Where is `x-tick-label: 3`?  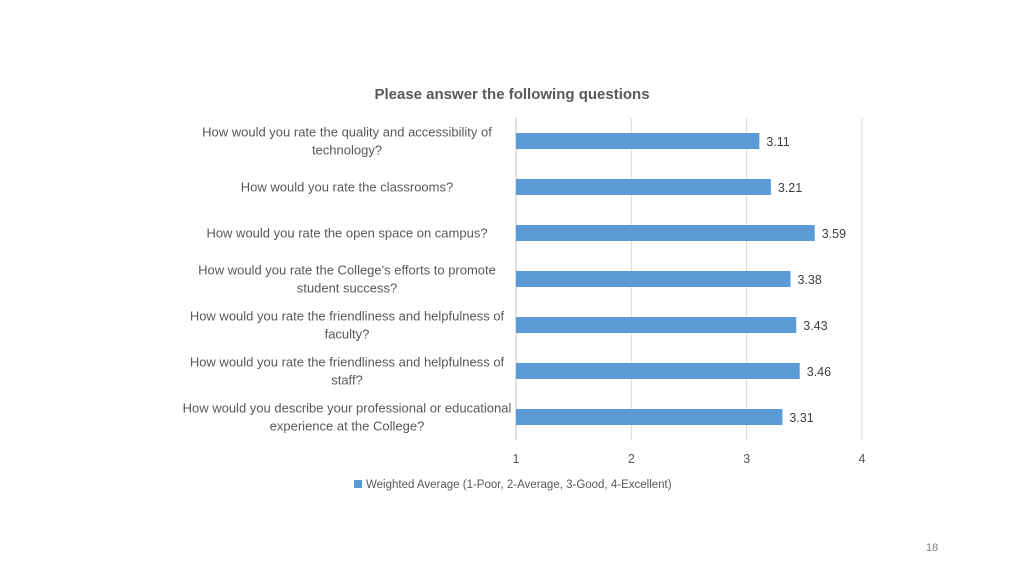
x-tick-label: 3 is located at coordinates (746, 459).